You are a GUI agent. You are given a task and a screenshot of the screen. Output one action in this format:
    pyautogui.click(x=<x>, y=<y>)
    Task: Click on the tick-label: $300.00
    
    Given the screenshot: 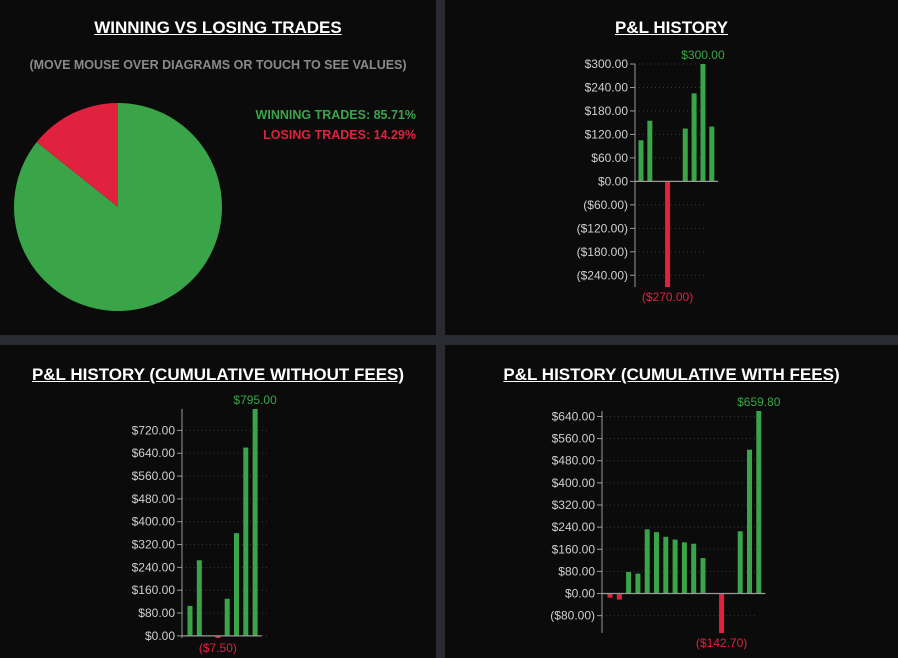 What is the action you would take?
    pyautogui.click(x=607, y=64)
    